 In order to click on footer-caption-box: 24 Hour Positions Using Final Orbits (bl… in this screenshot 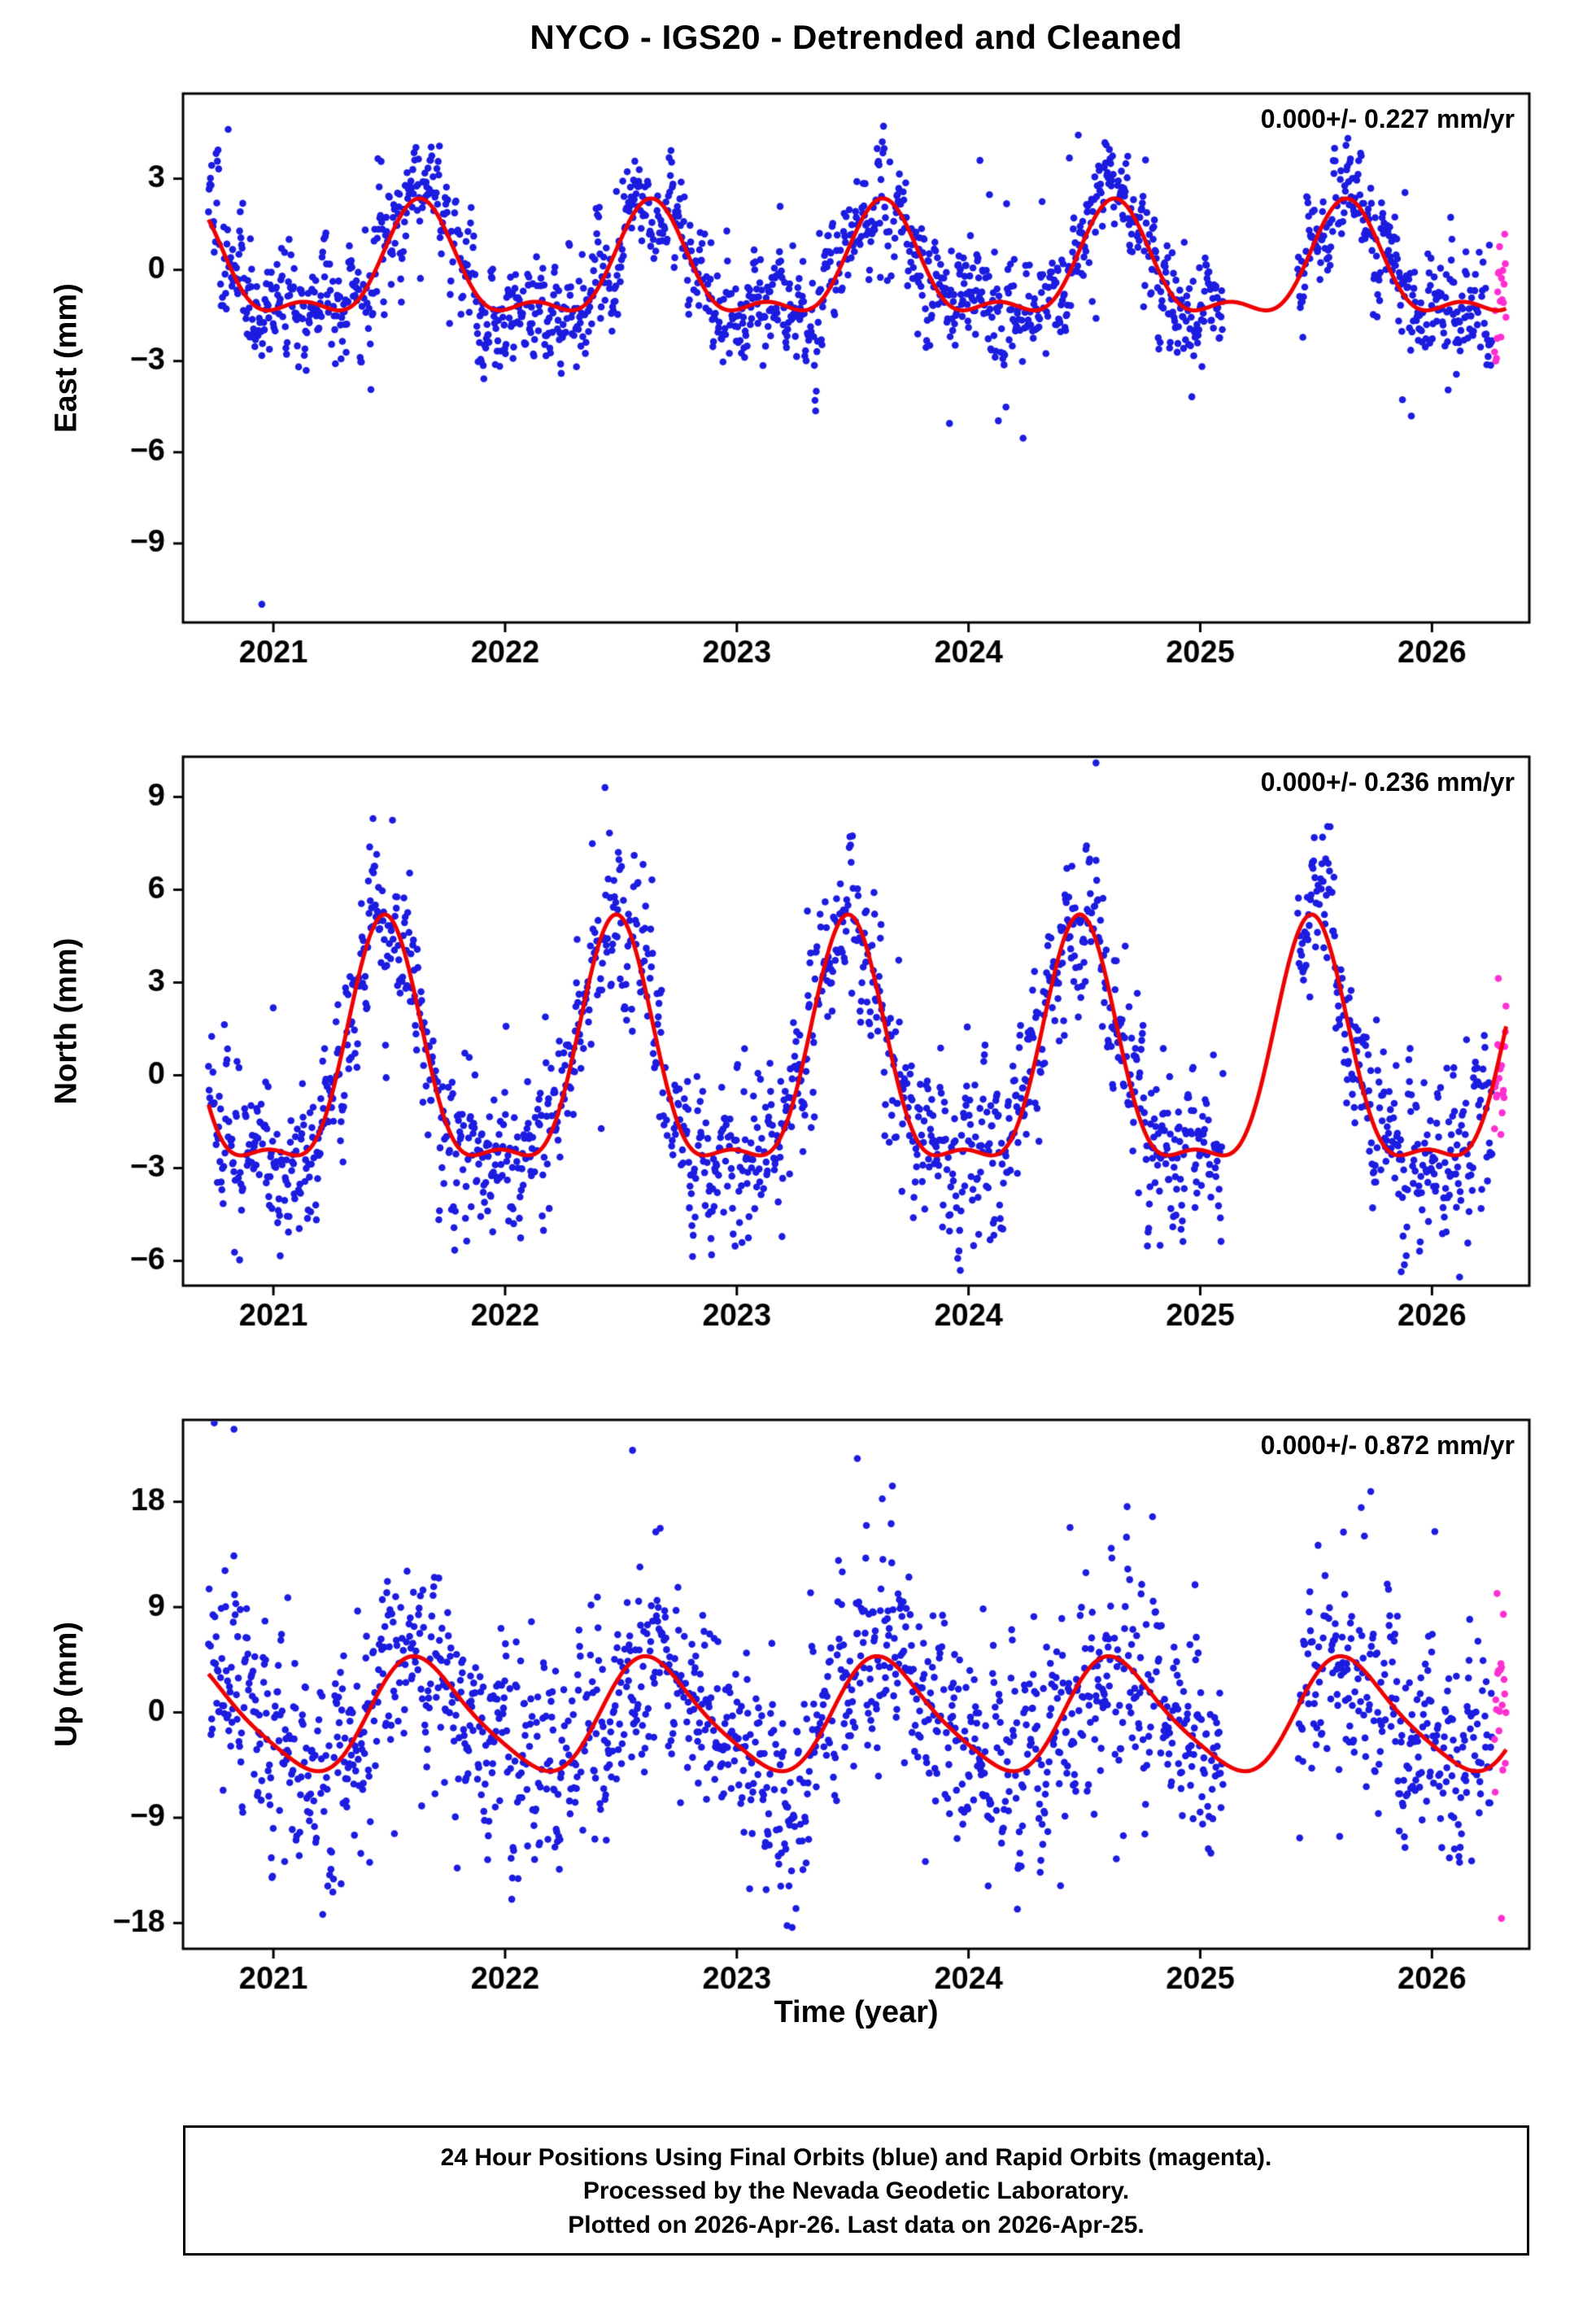, I will do `click(856, 2190)`.